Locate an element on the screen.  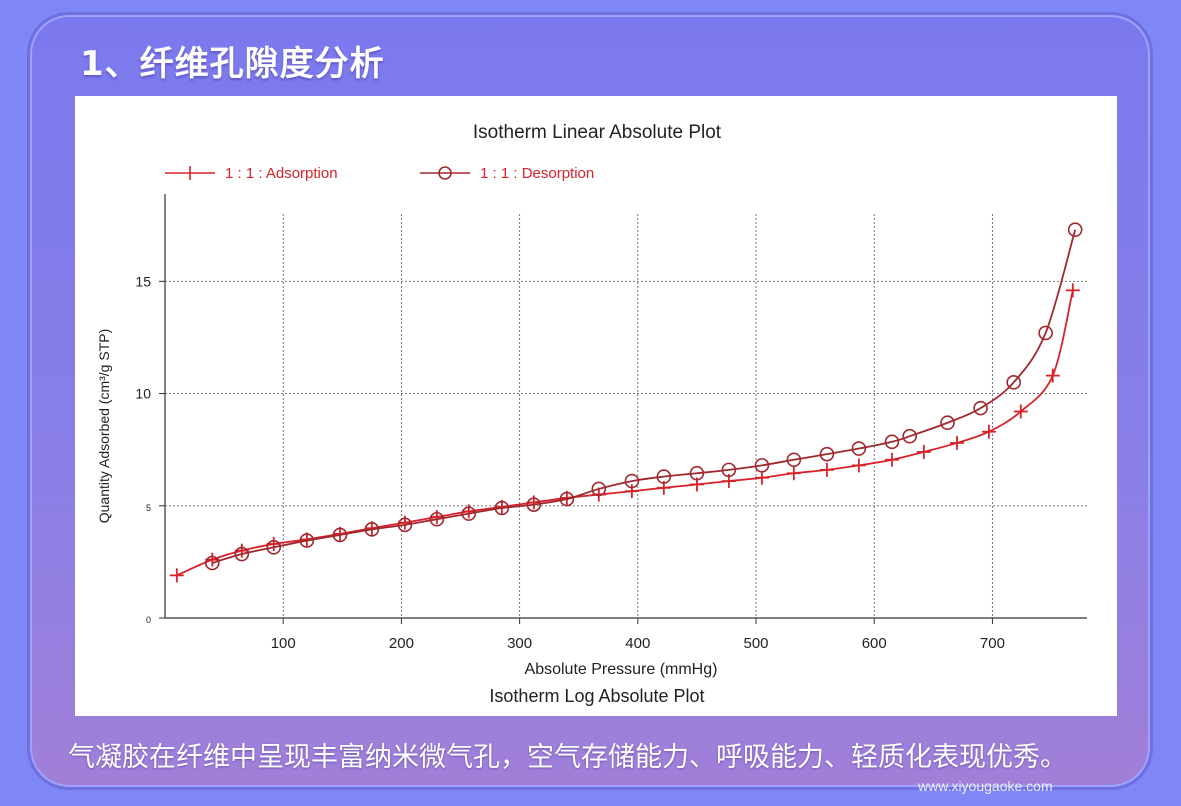
x-tick-label: 500 is located at coordinates (756, 643).